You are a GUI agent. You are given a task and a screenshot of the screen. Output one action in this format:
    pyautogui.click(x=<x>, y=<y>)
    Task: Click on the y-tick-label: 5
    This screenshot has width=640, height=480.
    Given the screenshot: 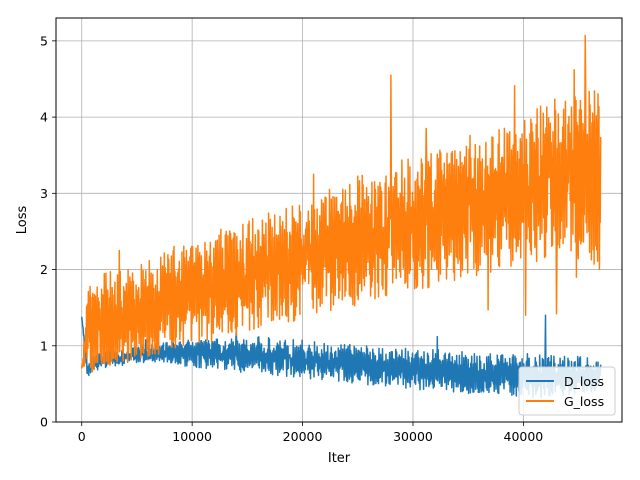 What is the action you would take?
    pyautogui.click(x=44, y=40)
    